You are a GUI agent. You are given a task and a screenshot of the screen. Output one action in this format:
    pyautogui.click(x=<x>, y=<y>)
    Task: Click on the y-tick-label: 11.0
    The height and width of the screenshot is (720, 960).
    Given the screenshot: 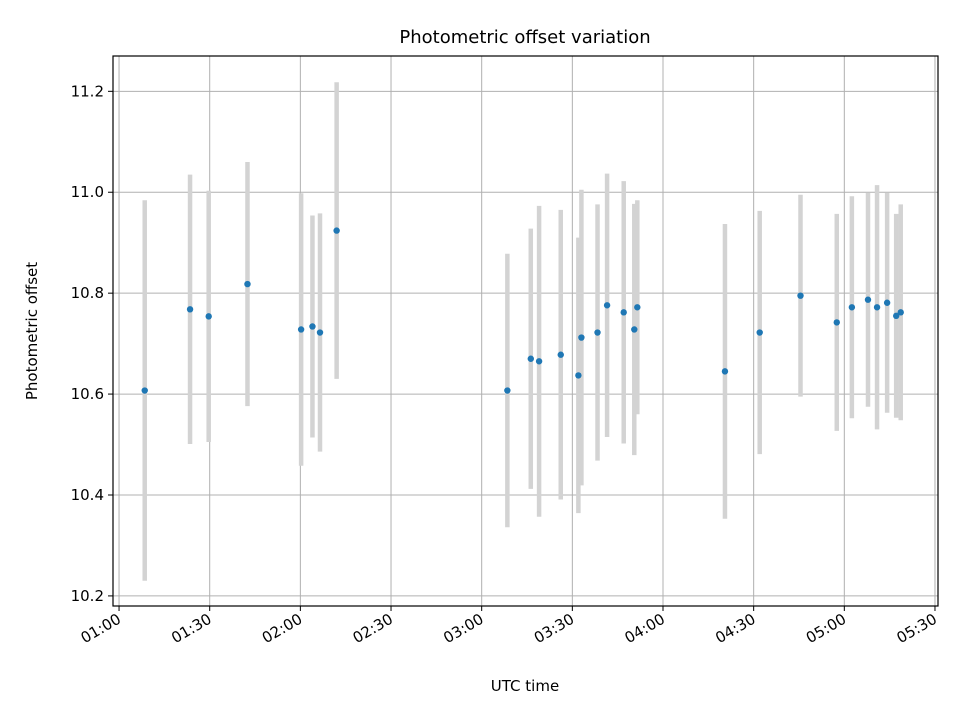 What is the action you would take?
    pyautogui.click(x=87, y=192)
    